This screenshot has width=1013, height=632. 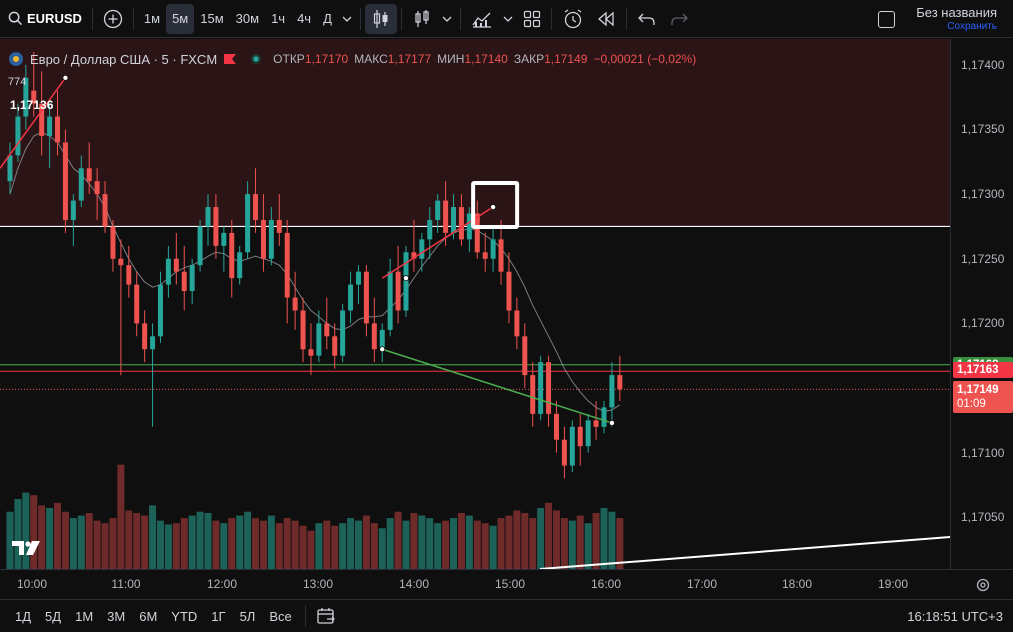 What do you see at coordinates (53, 616) in the screenshot?
I see `range-button: 5Д` at bounding box center [53, 616].